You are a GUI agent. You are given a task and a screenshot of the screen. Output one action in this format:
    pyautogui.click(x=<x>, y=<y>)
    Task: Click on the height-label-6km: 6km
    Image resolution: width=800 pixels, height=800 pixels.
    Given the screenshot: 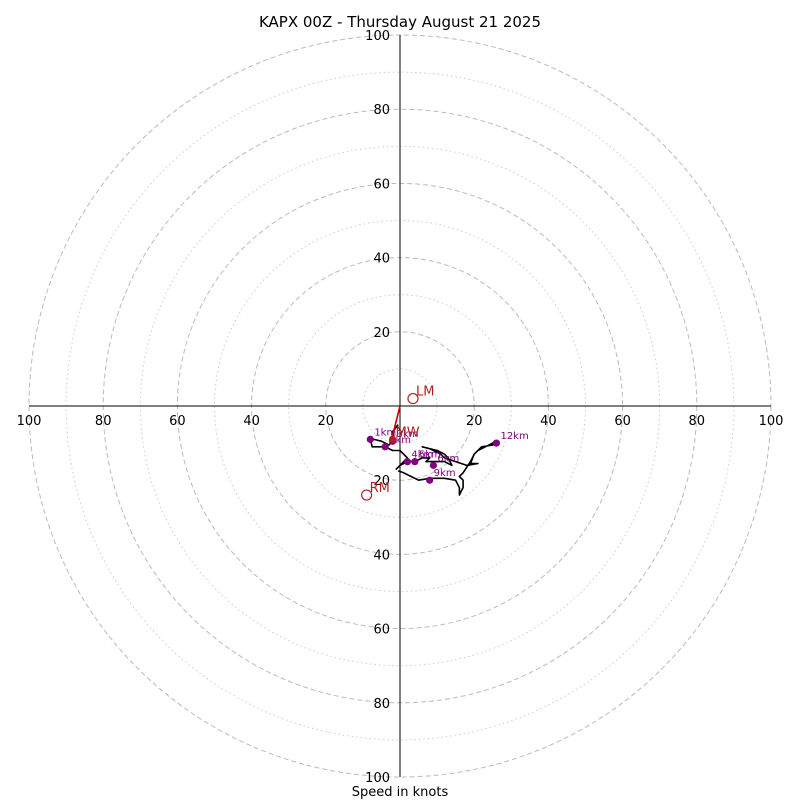 What is the action you would take?
    pyautogui.click(x=448, y=458)
    